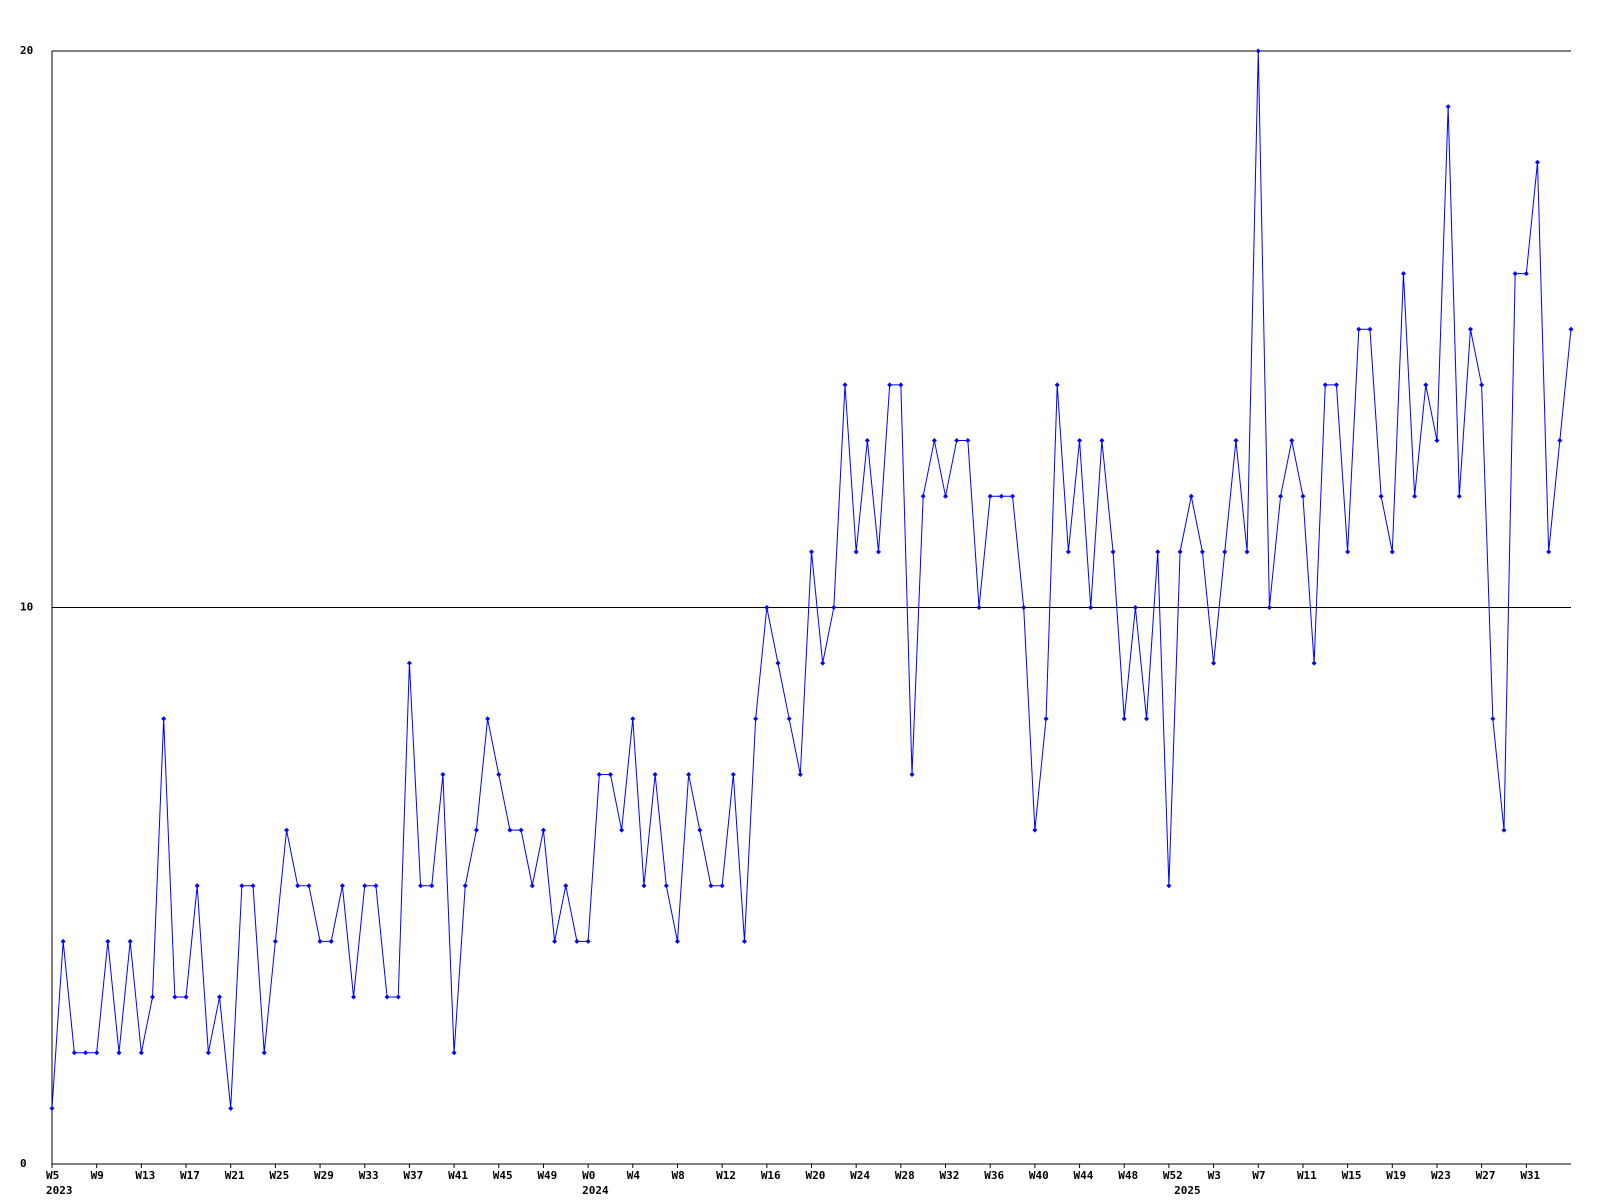  Describe the element at coordinates (771, 1175) in the screenshot. I see `x-tick-label: W16` at that location.